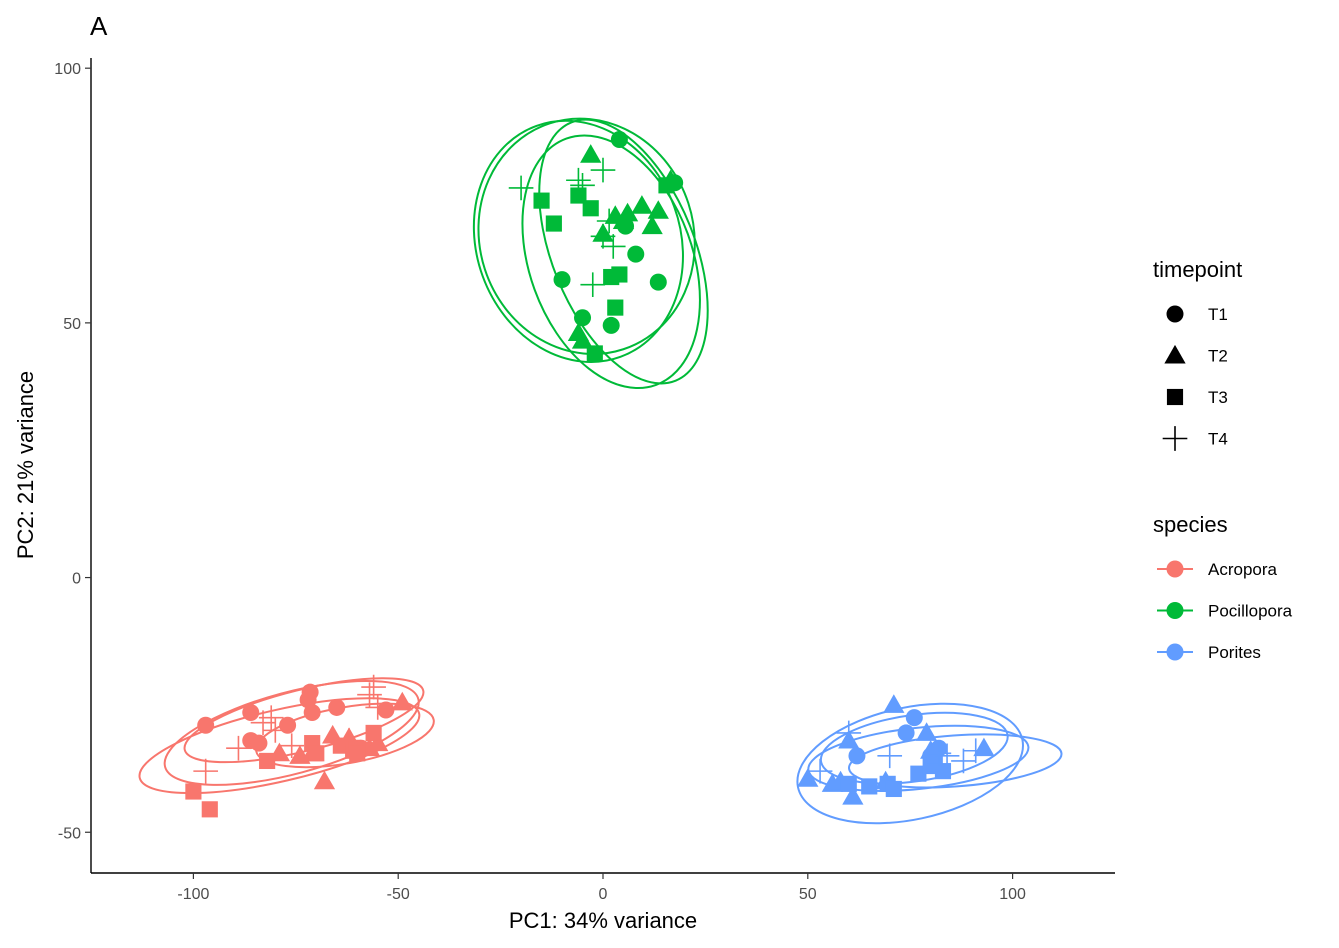  What do you see at coordinates (1197, 397) in the screenshot?
I see `shape-legend-item-t3: T3` at bounding box center [1197, 397].